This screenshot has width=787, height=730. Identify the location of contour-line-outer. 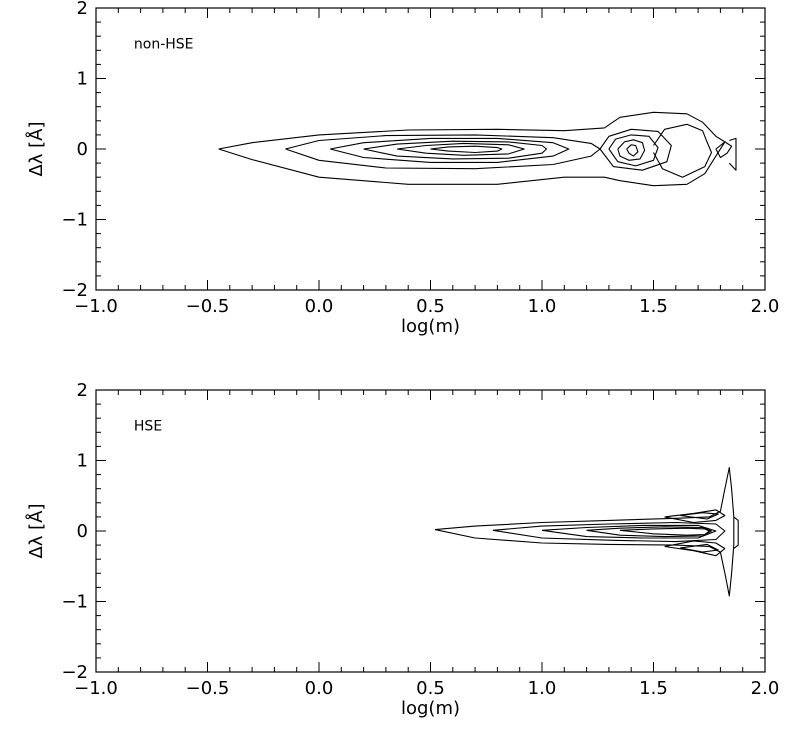
(584, 532).